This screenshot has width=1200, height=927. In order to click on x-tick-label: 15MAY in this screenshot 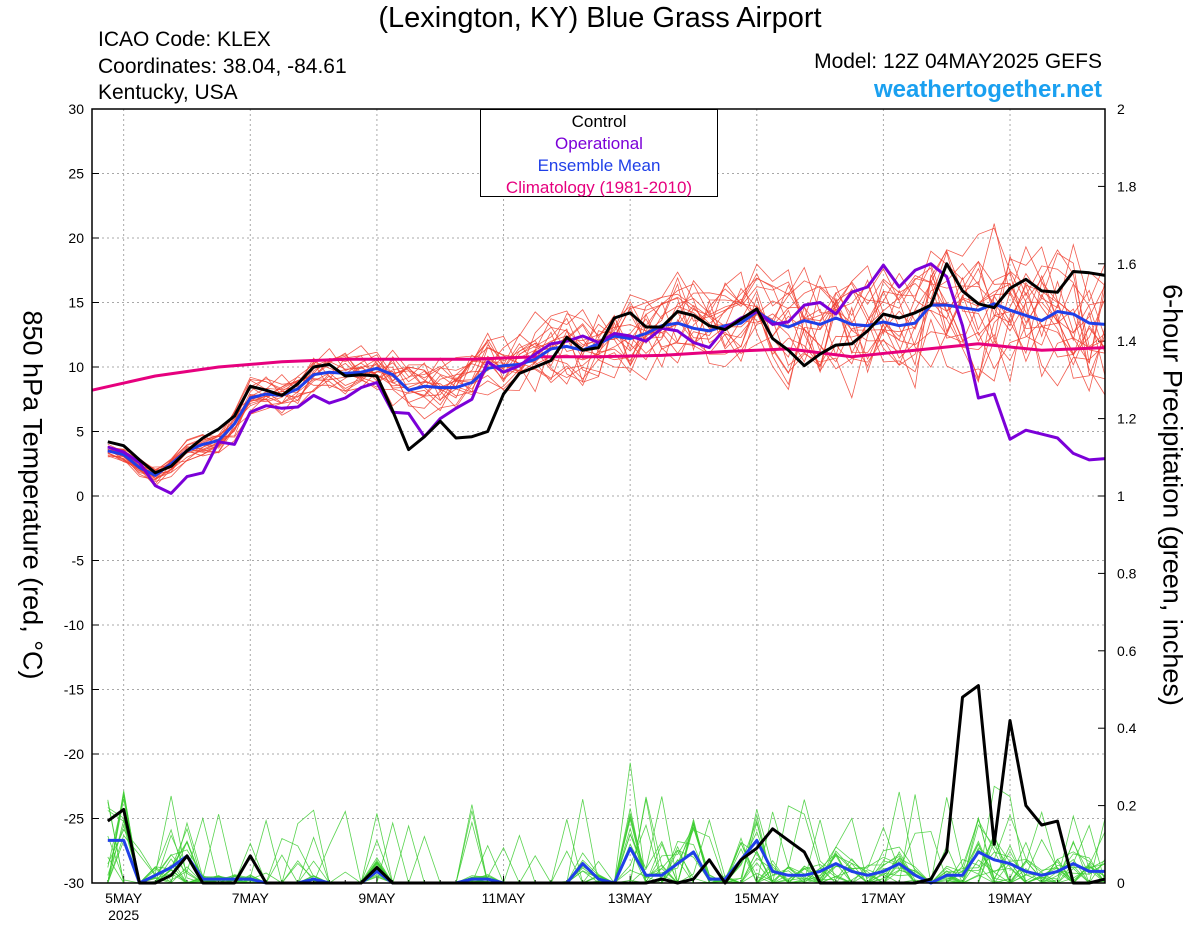, I will do `click(757, 898)`.